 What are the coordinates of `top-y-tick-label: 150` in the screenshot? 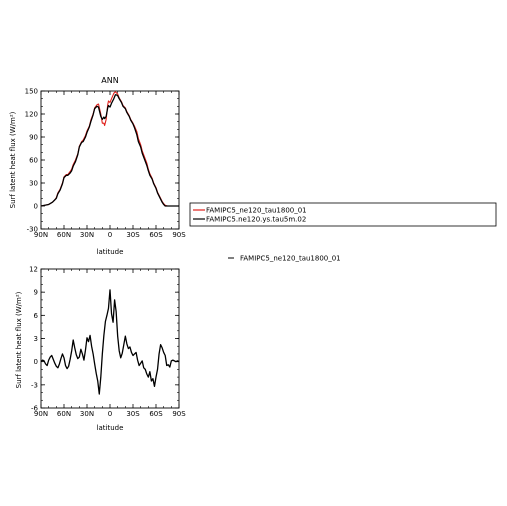 It's located at (31, 92).